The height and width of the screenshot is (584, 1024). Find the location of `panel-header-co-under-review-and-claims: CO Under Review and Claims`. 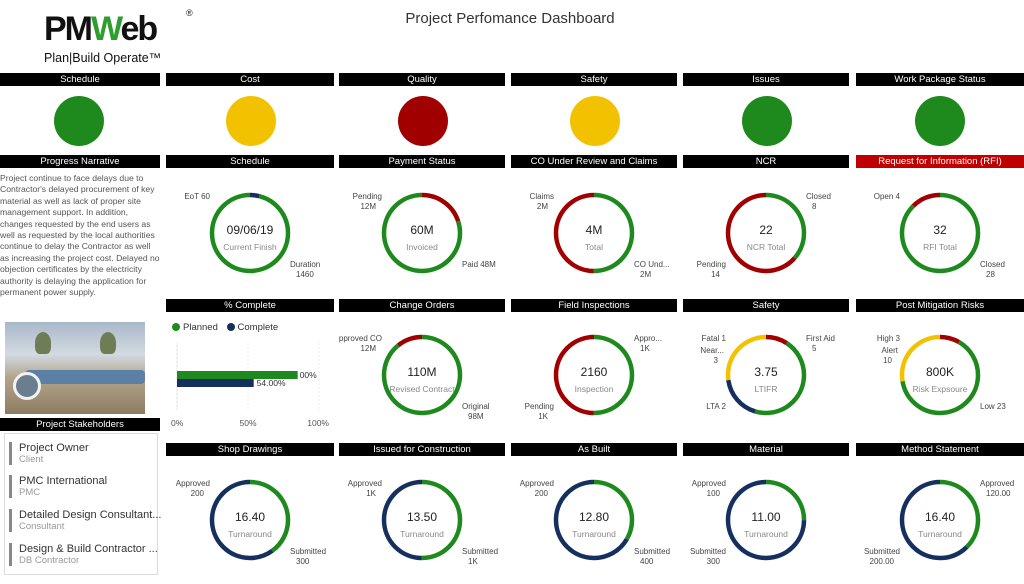

panel-header-co-under-review-and-claims: CO Under Review and Claims is located at coordinates (594, 161).